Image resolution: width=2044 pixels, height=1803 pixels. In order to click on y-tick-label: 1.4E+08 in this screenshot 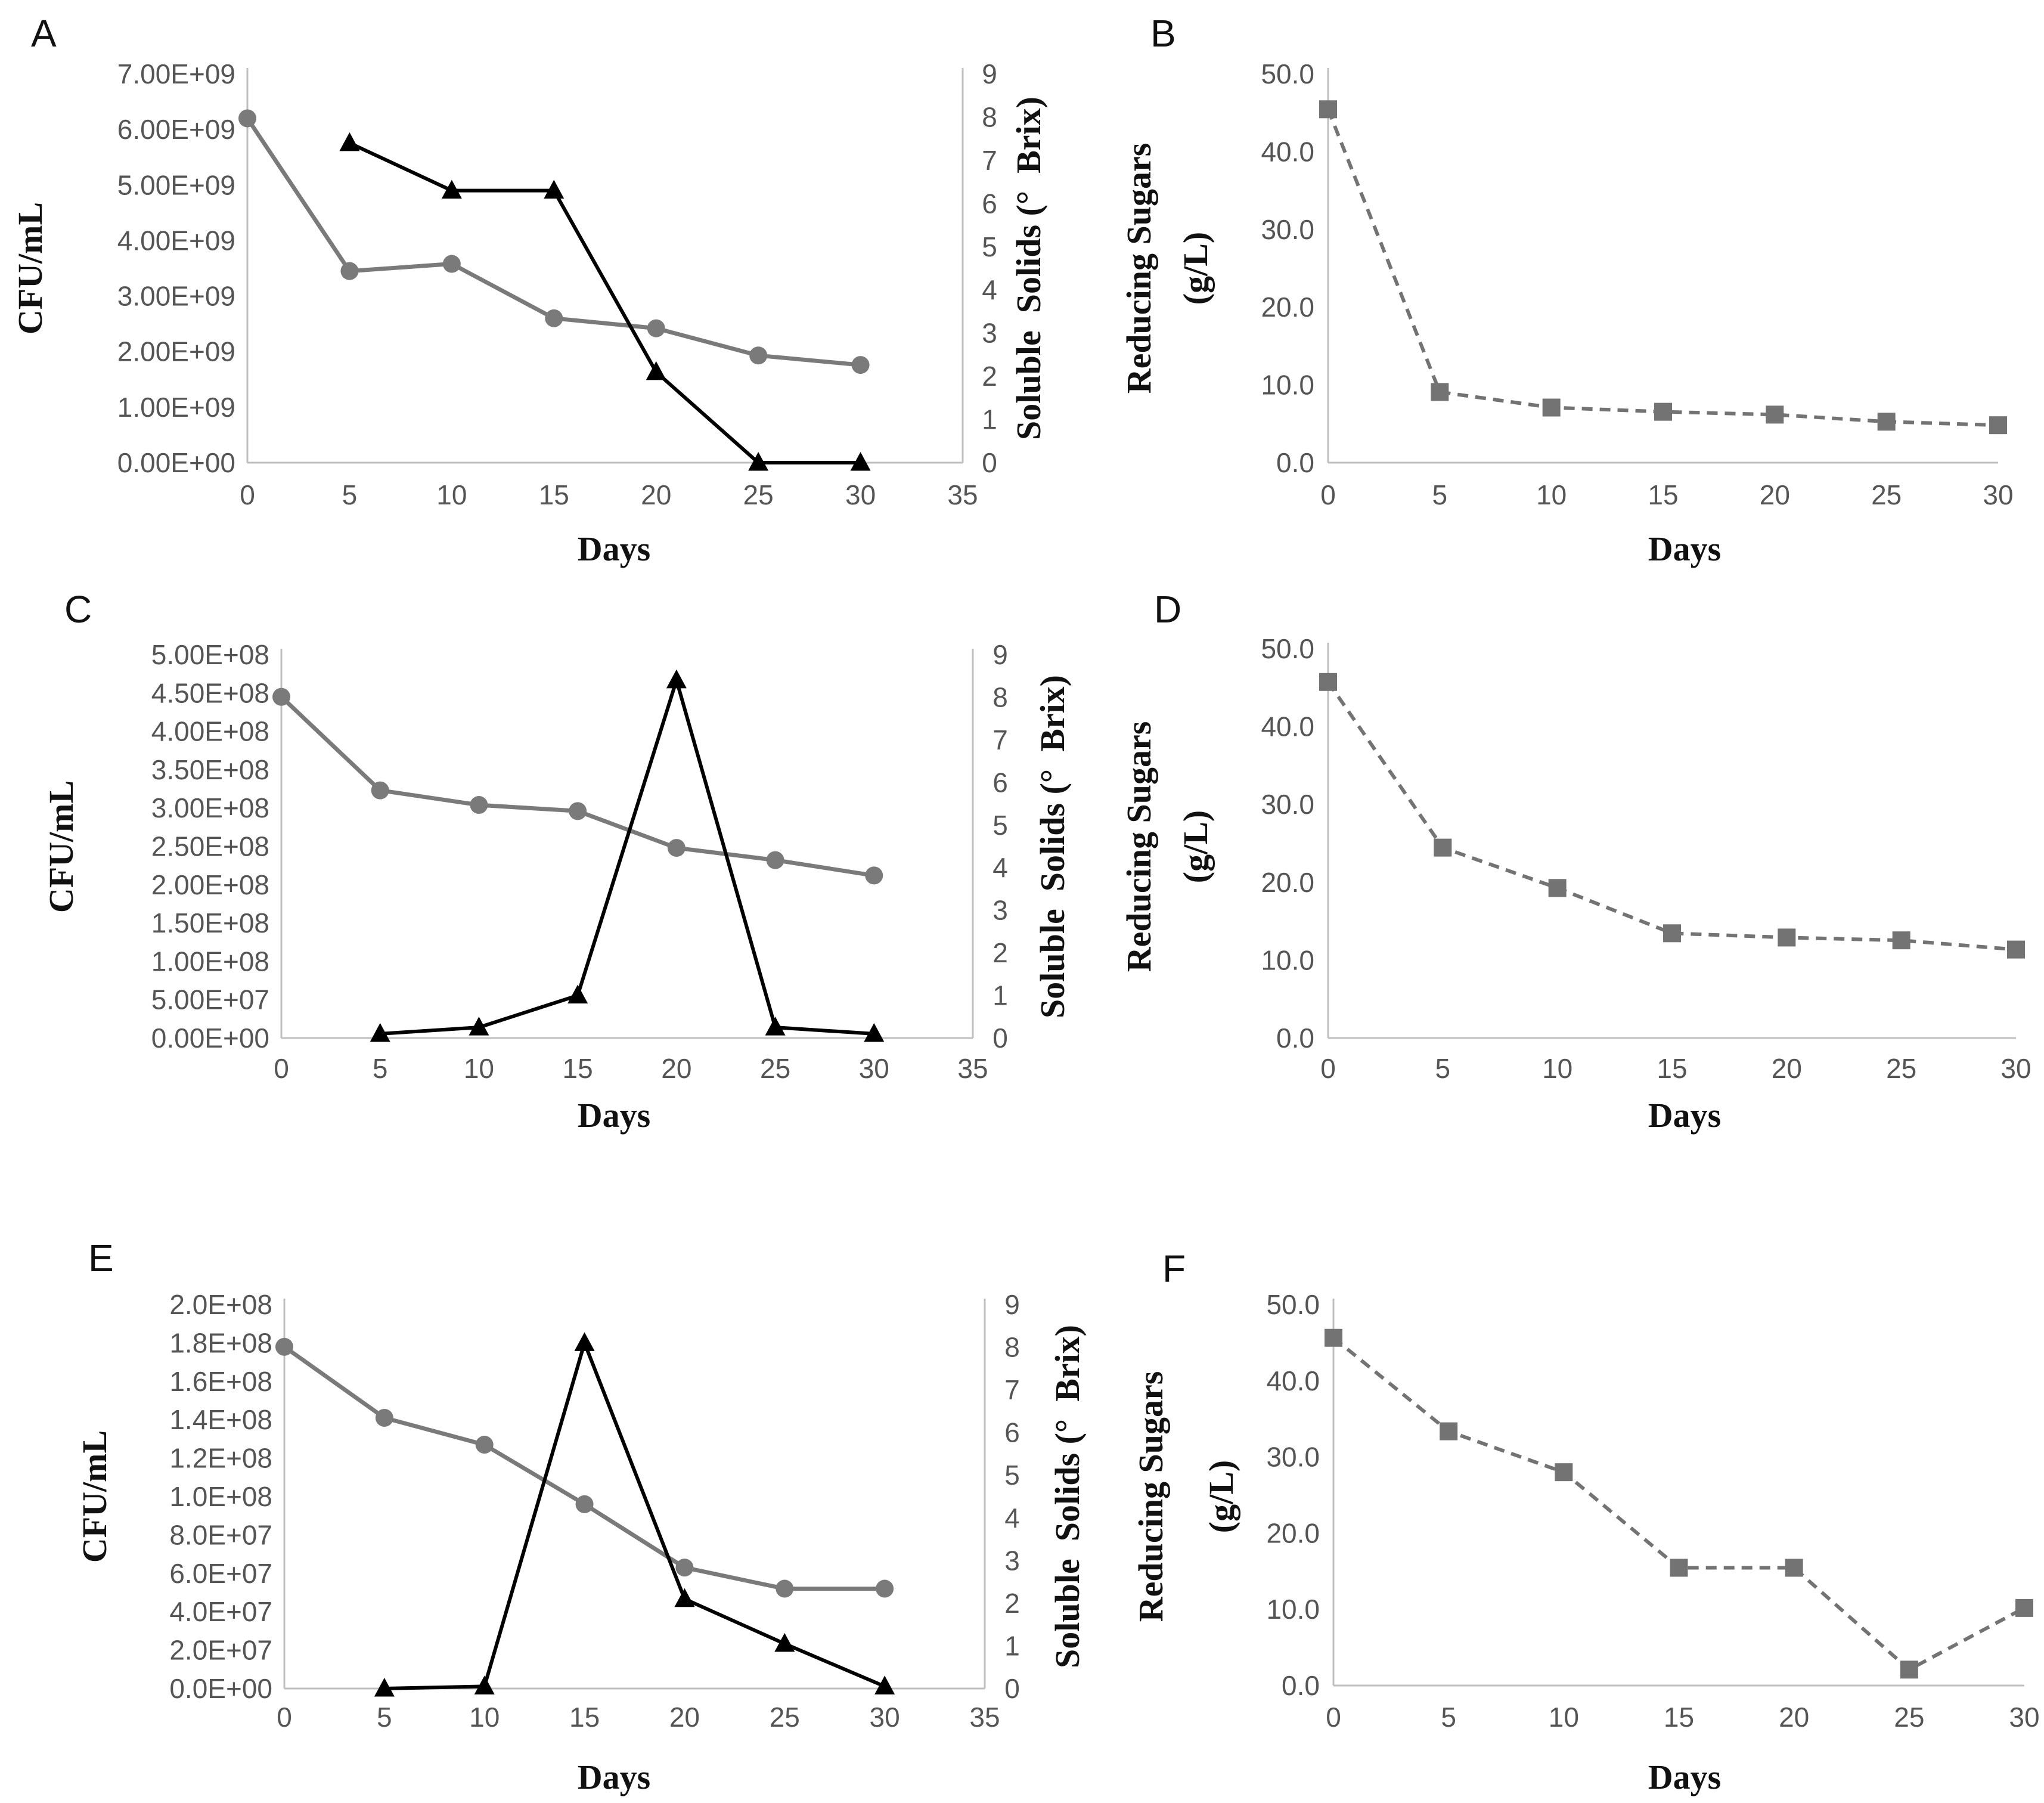, I will do `click(220, 1420)`.